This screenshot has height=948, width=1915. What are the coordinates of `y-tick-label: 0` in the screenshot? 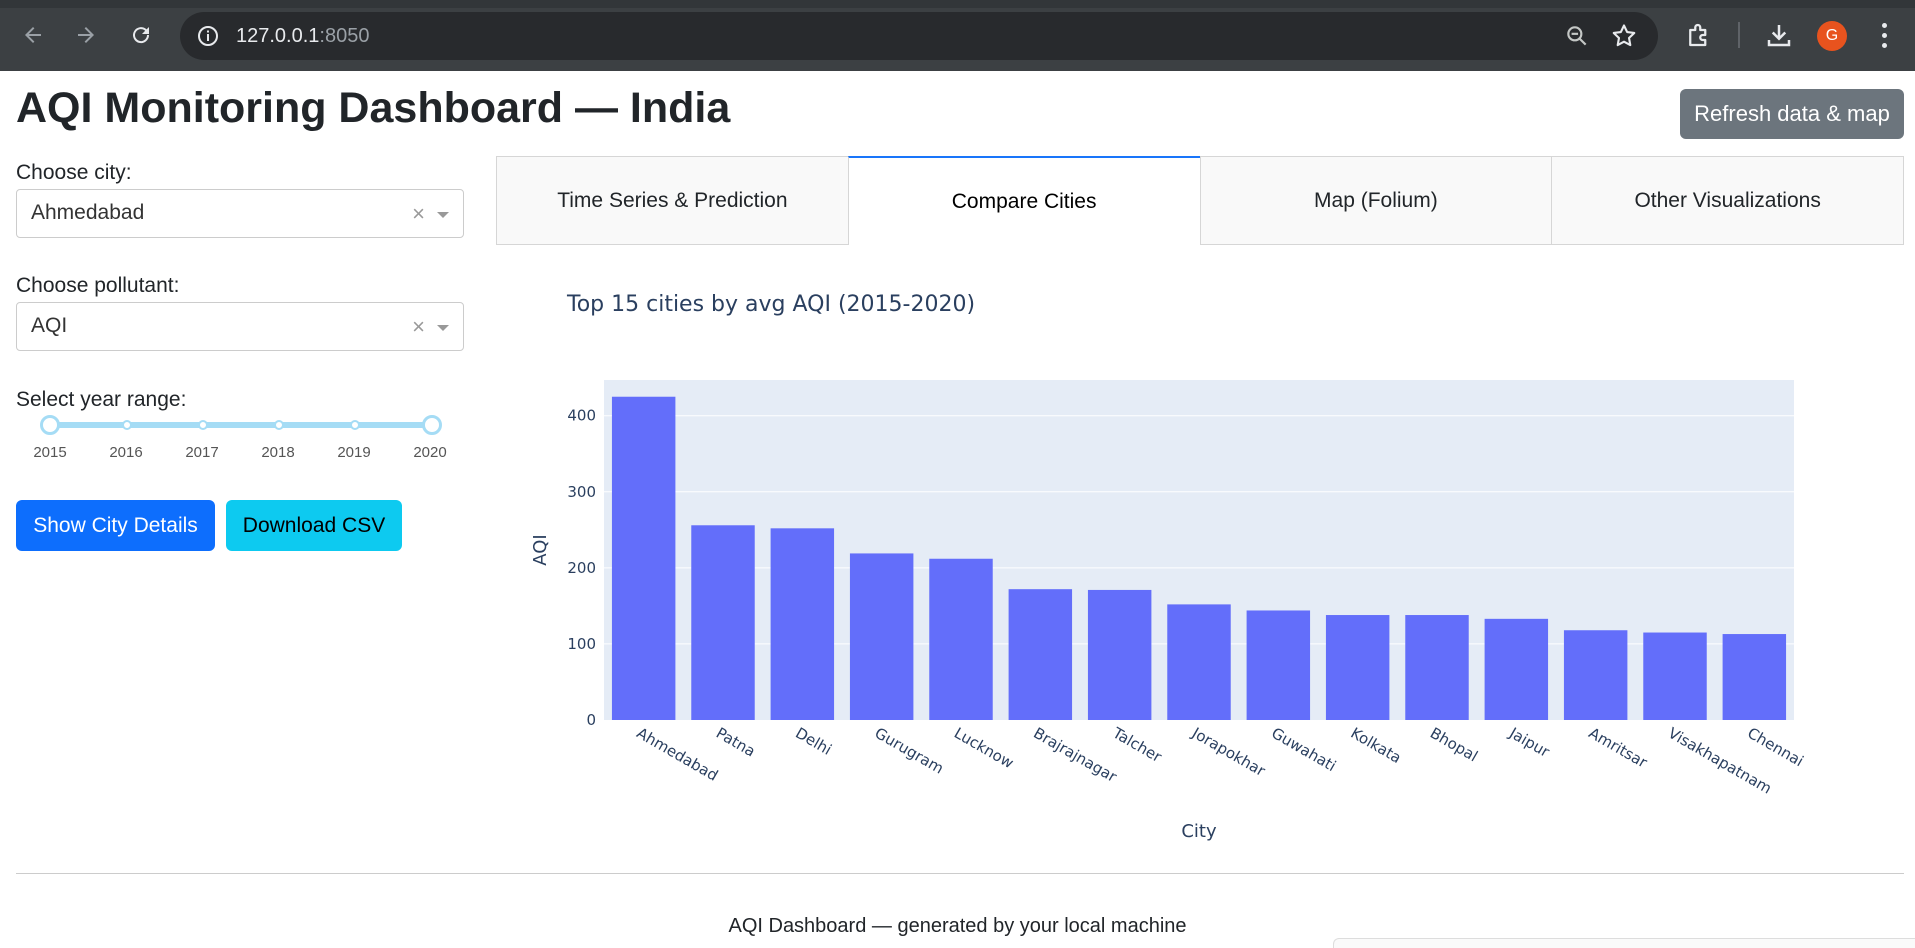 It's located at (591, 720).